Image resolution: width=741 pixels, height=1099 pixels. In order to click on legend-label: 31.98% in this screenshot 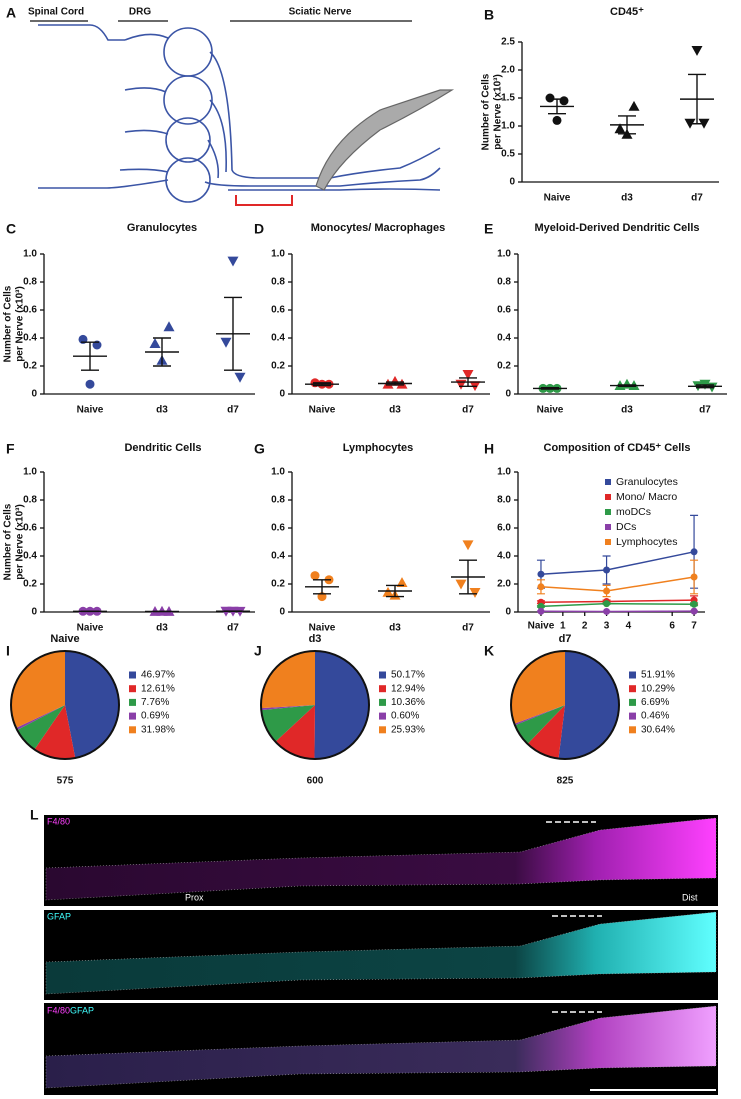, I will do `click(158, 729)`.